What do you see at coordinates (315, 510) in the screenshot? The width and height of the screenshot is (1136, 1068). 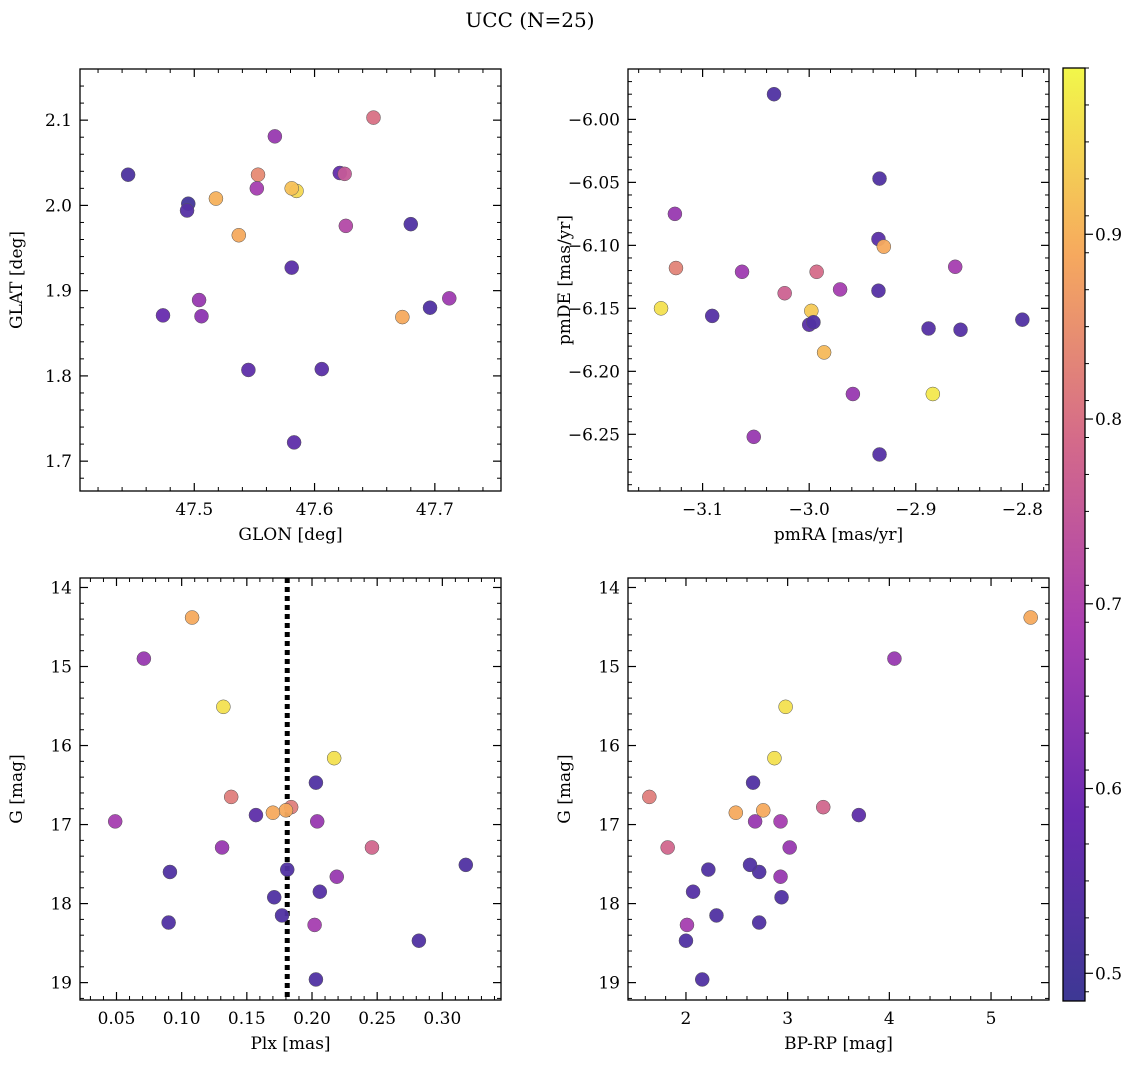 I see `x-tick-label: 47.6` at bounding box center [315, 510].